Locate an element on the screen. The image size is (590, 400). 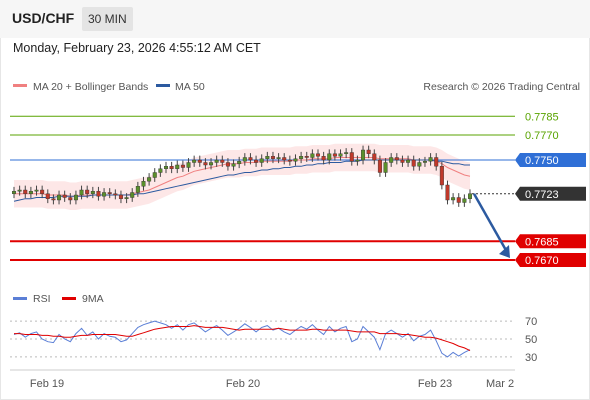
x-axis: Feb 19 Feb 20 Feb 23 Mar 2 is located at coordinates (272, 384).